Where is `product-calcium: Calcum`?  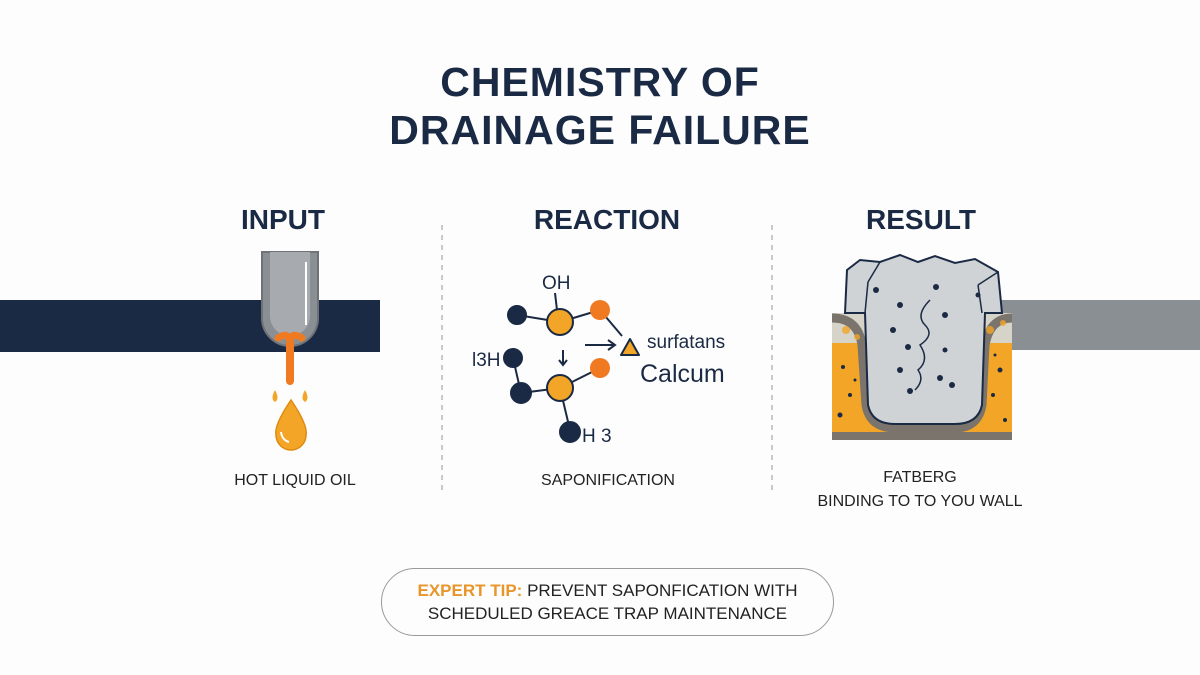
product-calcium: Calcum is located at coordinates (682, 374).